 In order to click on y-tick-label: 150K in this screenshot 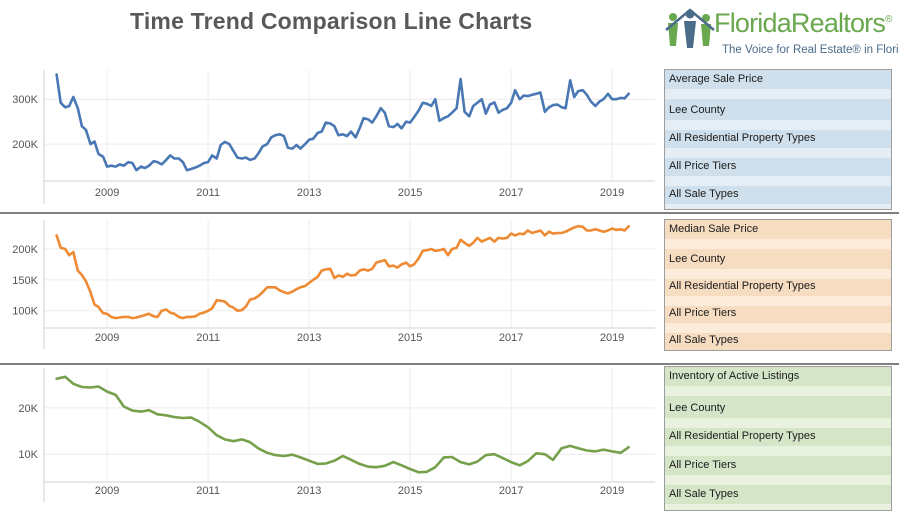, I will do `click(25, 281)`.